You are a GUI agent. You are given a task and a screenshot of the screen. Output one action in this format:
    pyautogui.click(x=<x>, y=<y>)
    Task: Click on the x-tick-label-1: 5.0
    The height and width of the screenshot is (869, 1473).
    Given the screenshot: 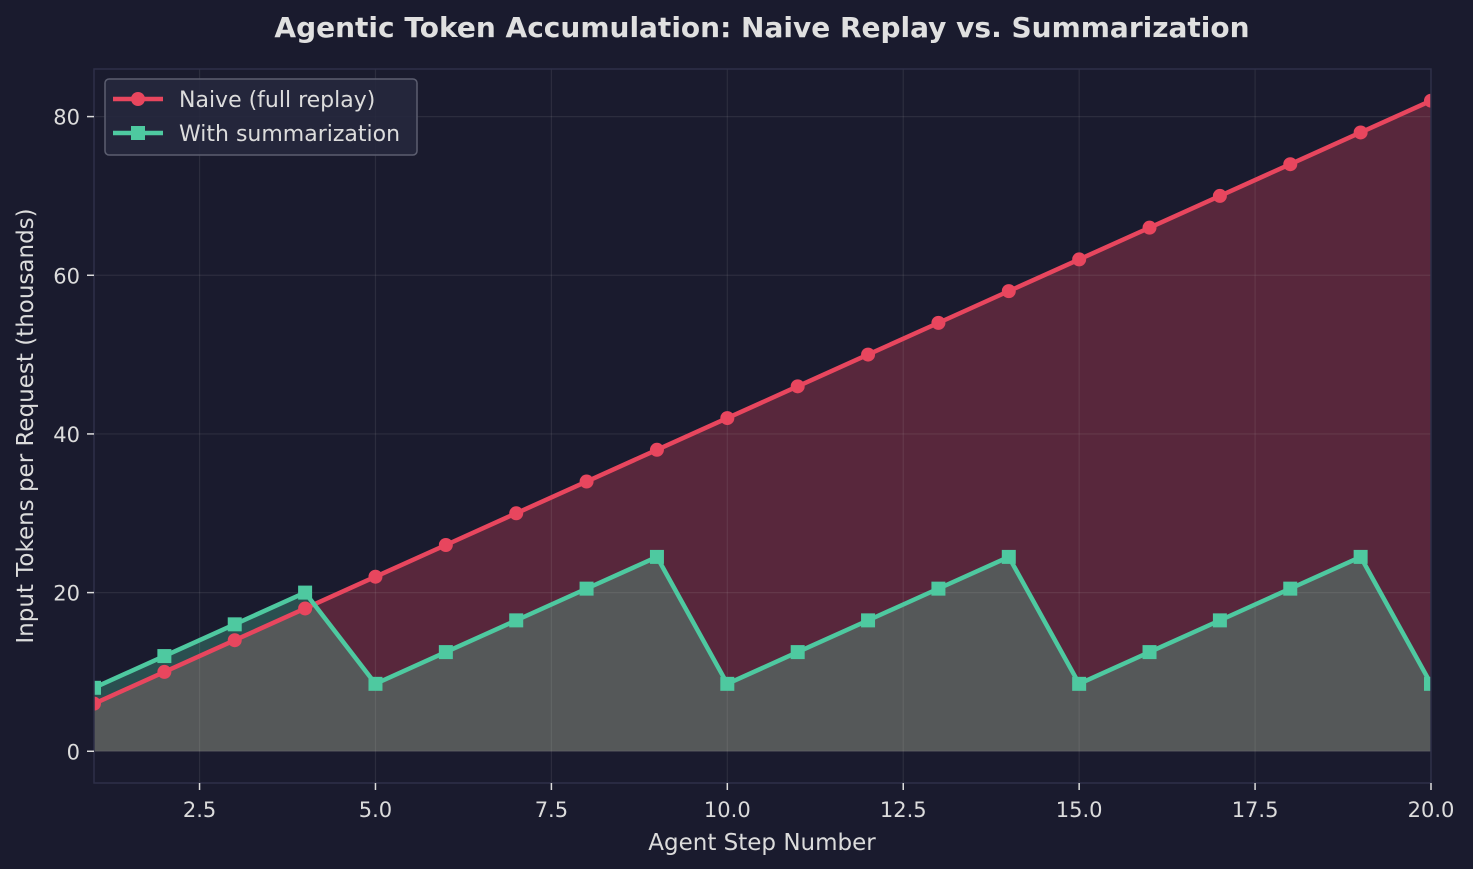 What is the action you would take?
    pyautogui.click(x=375, y=810)
    